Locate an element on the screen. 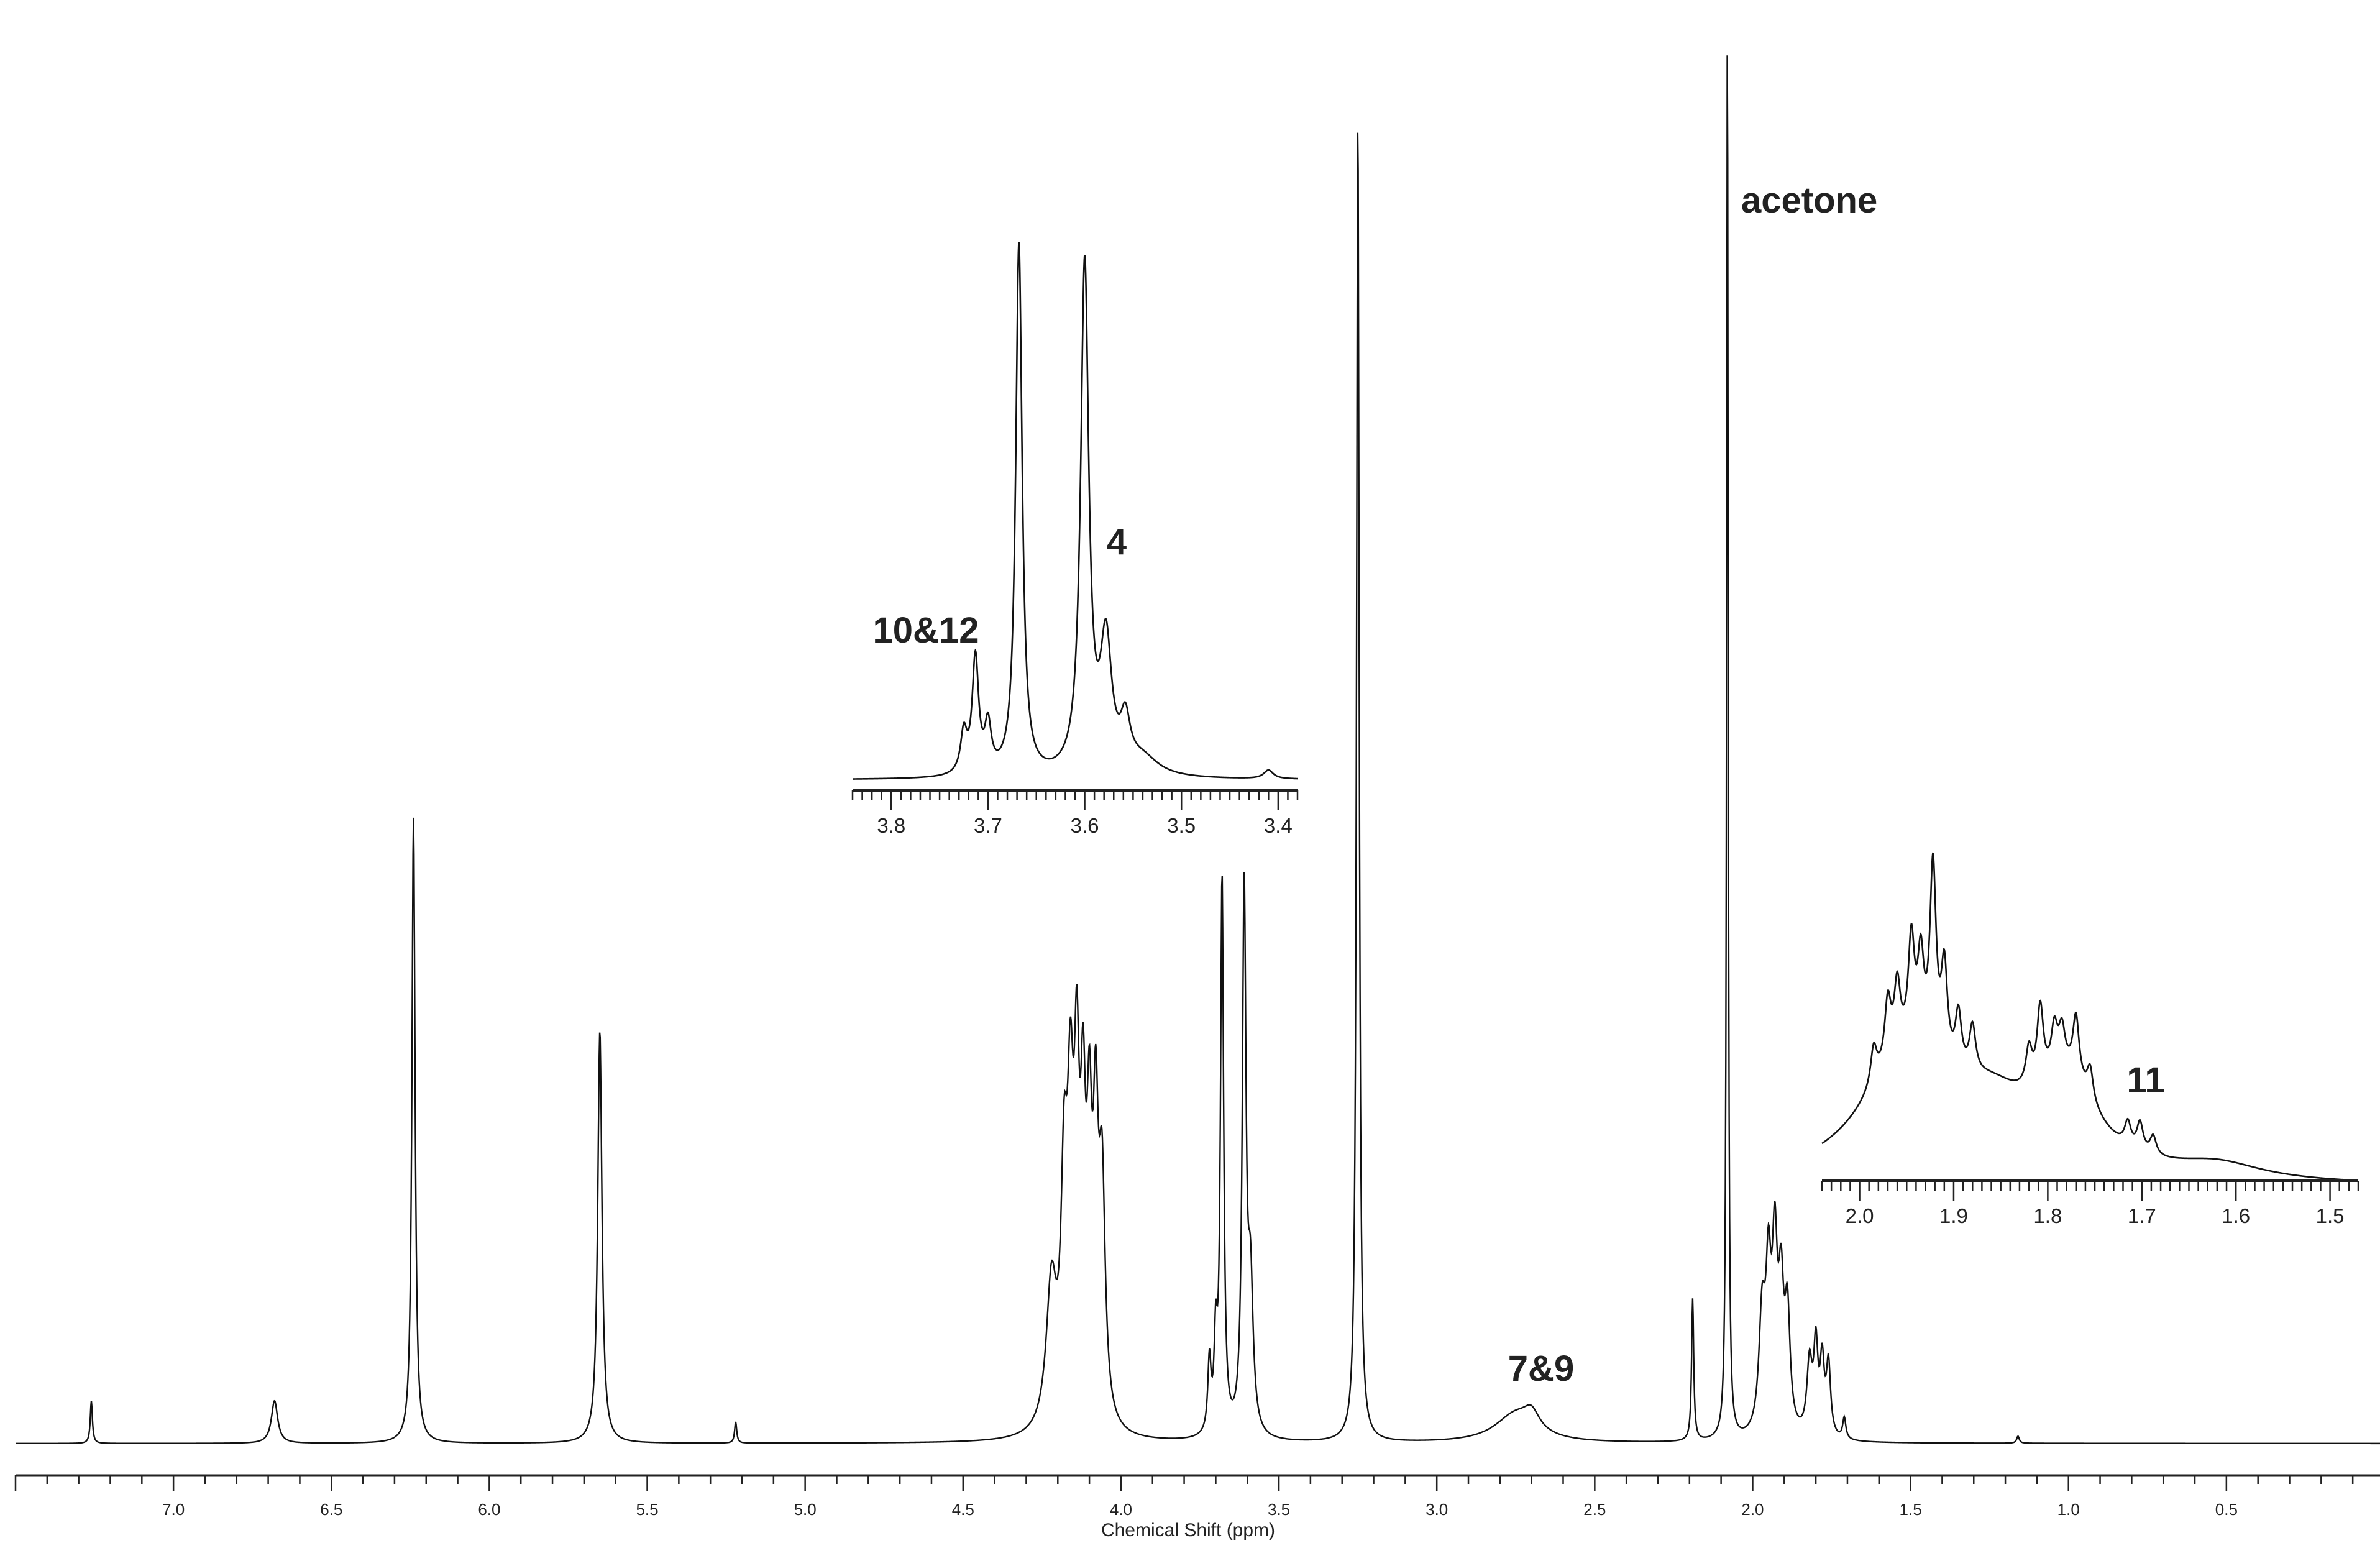  inset-1-5-plot is located at coordinates (2090, 1016).